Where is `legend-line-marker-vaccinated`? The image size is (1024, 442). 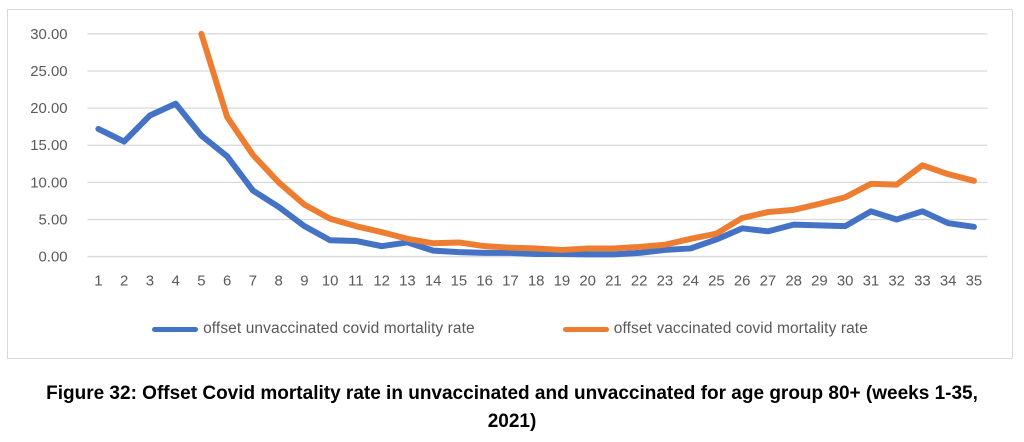
legend-line-marker-vaccinated is located at coordinates (585, 329).